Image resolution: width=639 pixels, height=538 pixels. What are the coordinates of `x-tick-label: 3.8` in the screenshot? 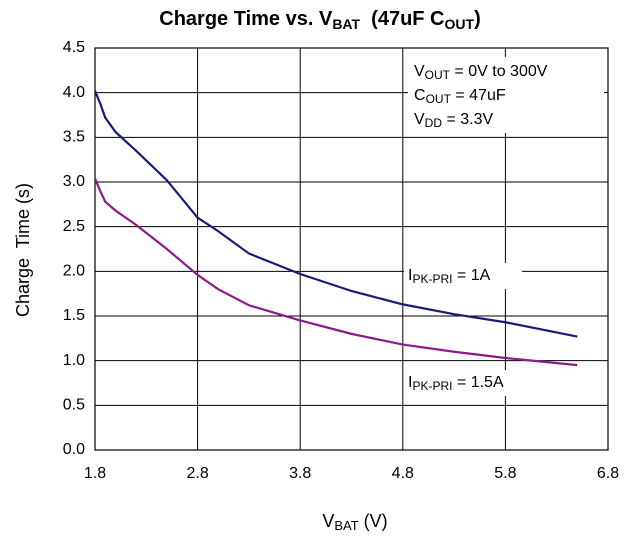 It's located at (300, 473).